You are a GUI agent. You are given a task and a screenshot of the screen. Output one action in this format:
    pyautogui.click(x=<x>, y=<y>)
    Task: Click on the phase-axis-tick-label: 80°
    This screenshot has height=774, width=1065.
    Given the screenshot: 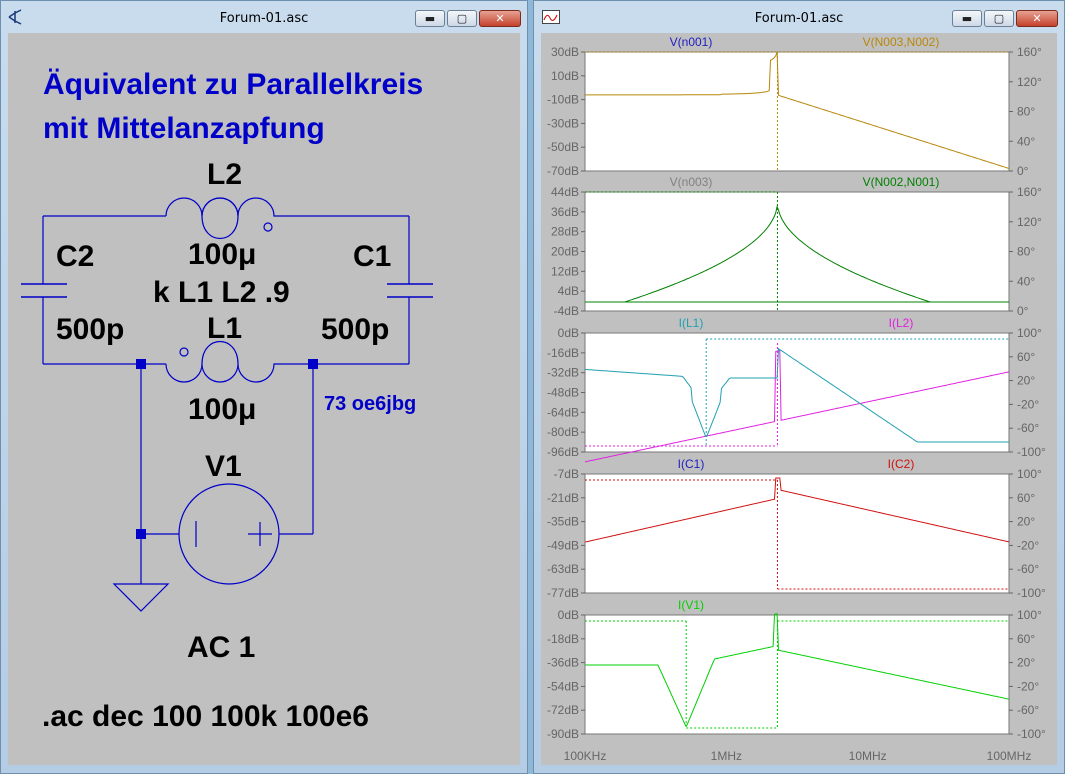 What is the action you would take?
    pyautogui.click(x=1026, y=112)
    